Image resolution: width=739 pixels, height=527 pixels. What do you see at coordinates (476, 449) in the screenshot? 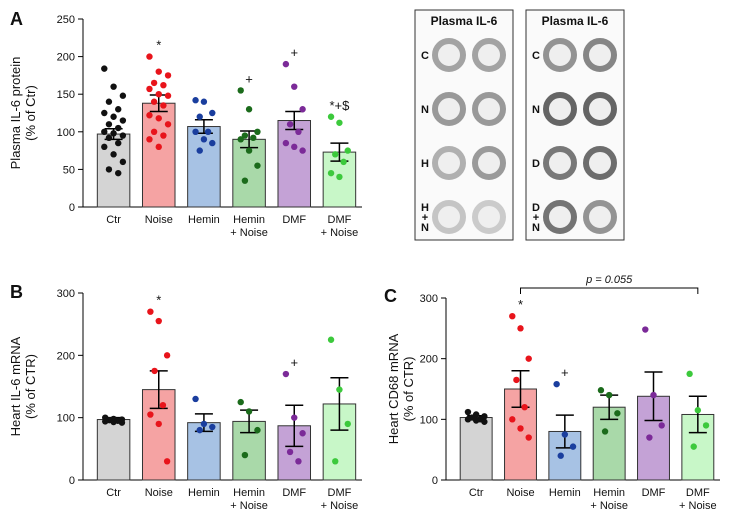
I see `bar` at bounding box center [476, 449].